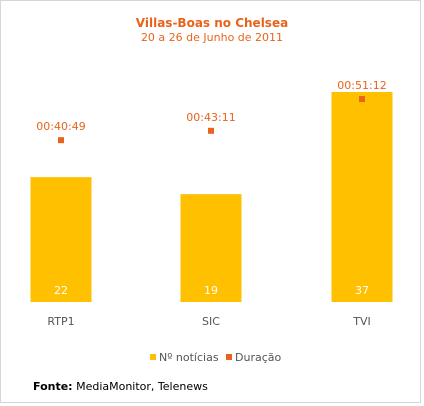 The width and height of the screenshot is (424, 406). I want to click on legend: Nº notícias Duração, so click(215, 357).